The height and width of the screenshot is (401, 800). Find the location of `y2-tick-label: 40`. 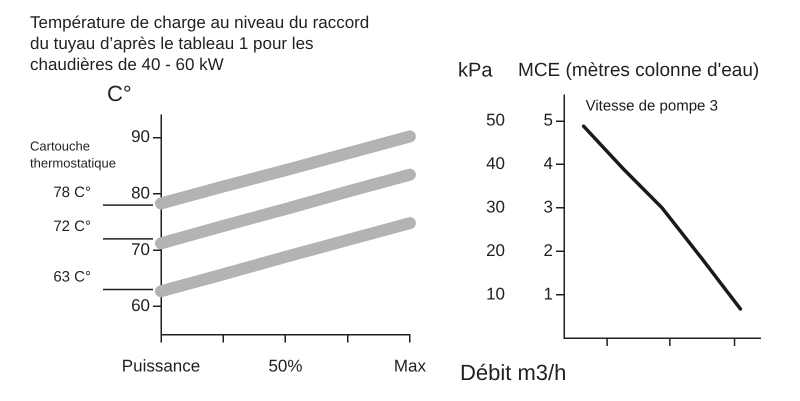

y2-tick-label: 40 is located at coordinates (495, 164).